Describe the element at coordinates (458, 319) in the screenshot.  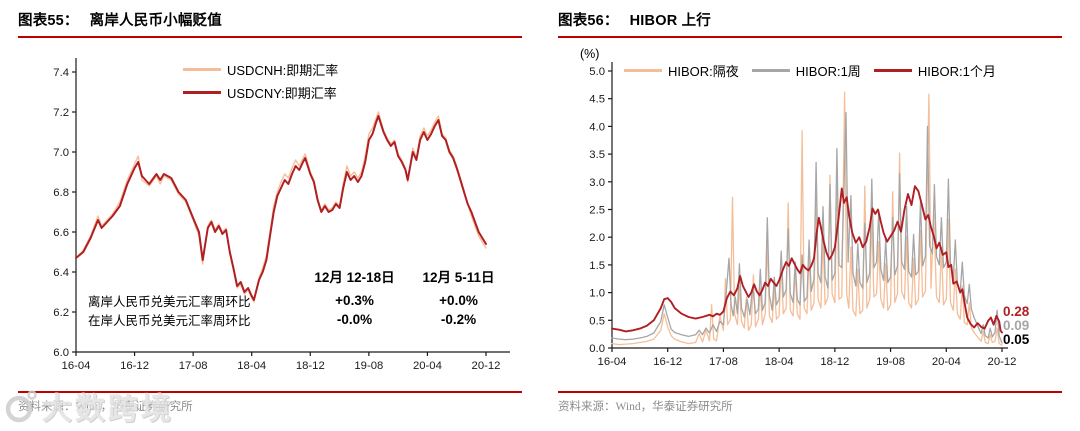
I see `onshore-week2-value: -0.2%` at that location.